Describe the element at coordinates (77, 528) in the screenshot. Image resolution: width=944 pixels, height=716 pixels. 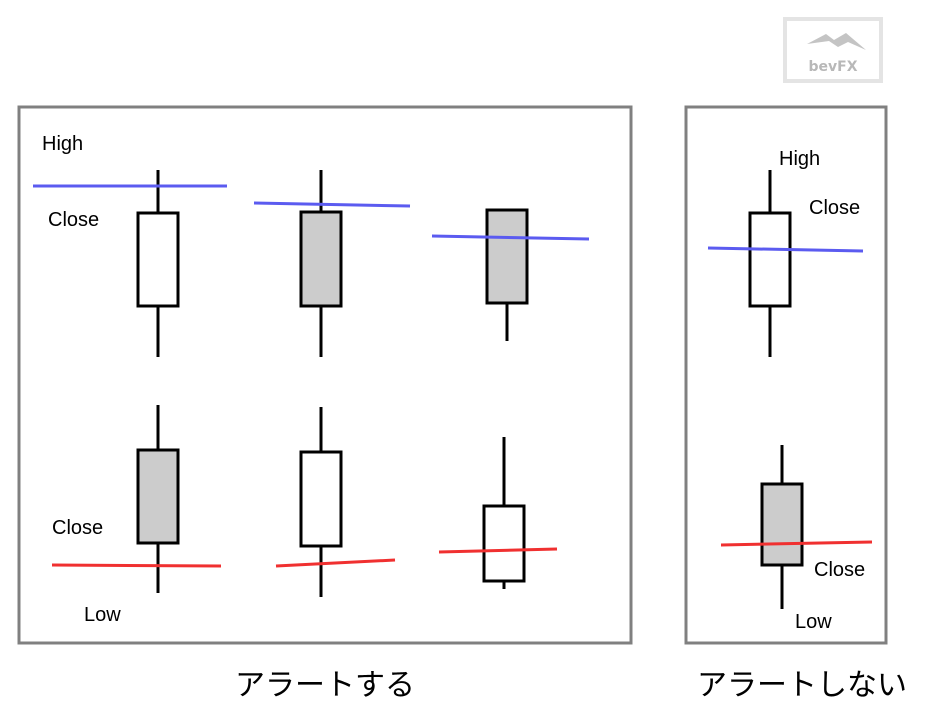
I see `label-close-bottom: Close` at that location.